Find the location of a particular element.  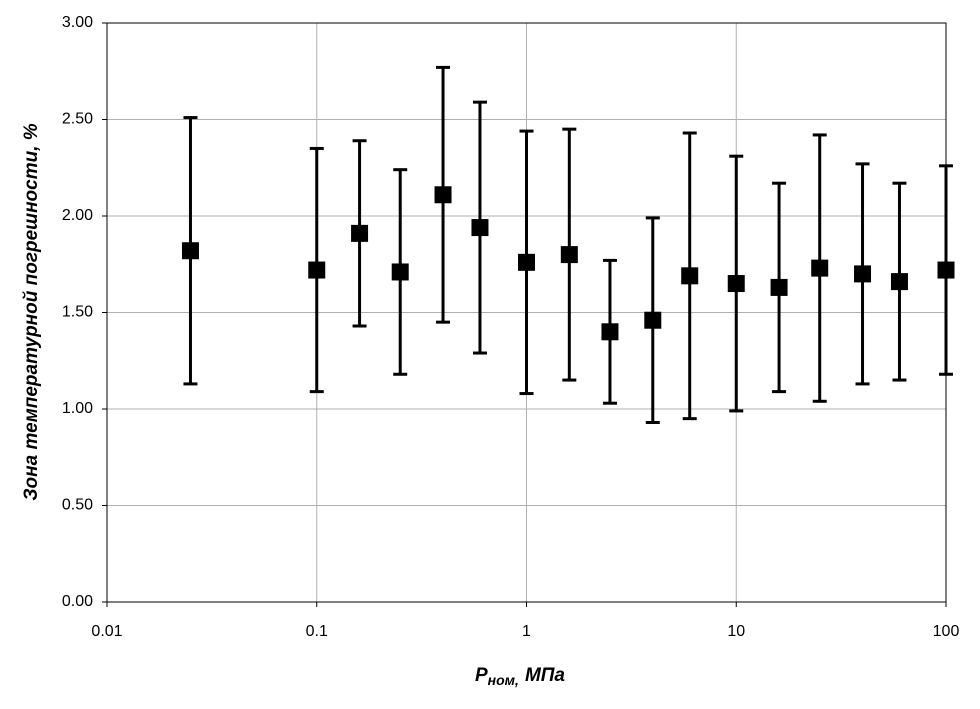

x-tick-label: 0.1 is located at coordinates (317, 631).